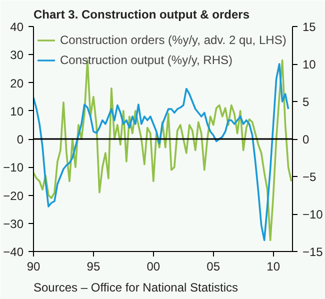 The image size is (325, 299). What do you see at coordinates (306, 102) in the screenshot?
I see `y2-tick-label: 5` at bounding box center [306, 102].